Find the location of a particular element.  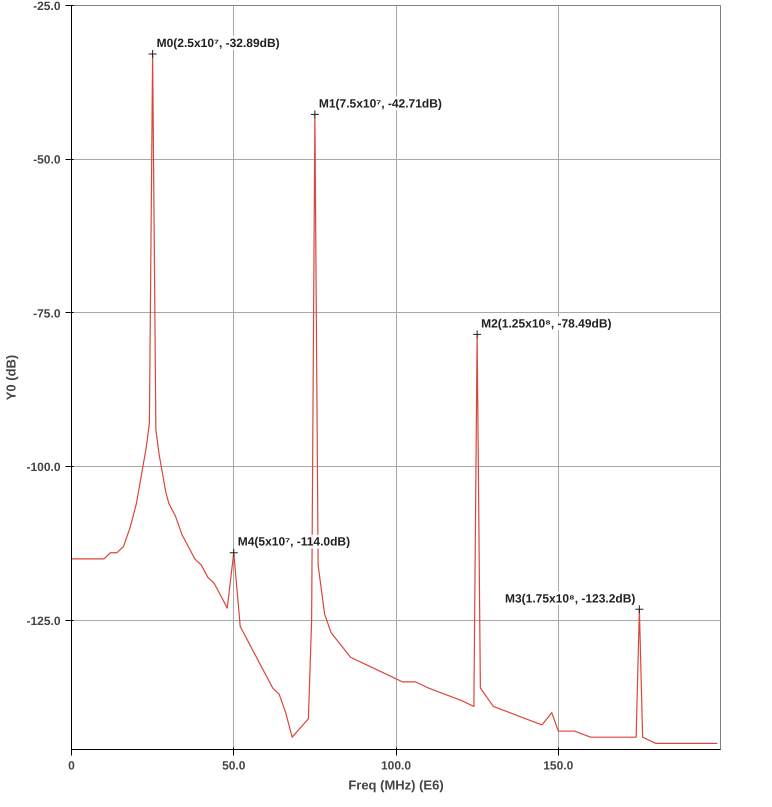

y-axis-title: Y0 (dB) is located at coordinates (10, 377).